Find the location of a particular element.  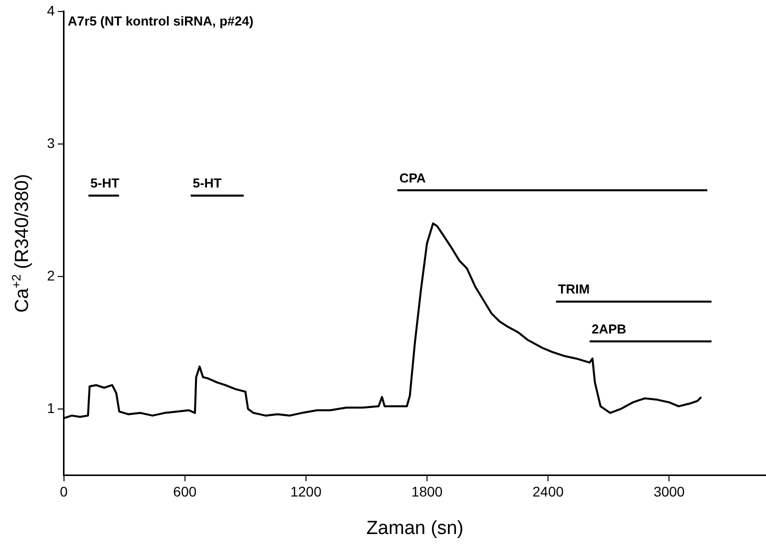

x-tick-label: 1200 is located at coordinates (306, 491).